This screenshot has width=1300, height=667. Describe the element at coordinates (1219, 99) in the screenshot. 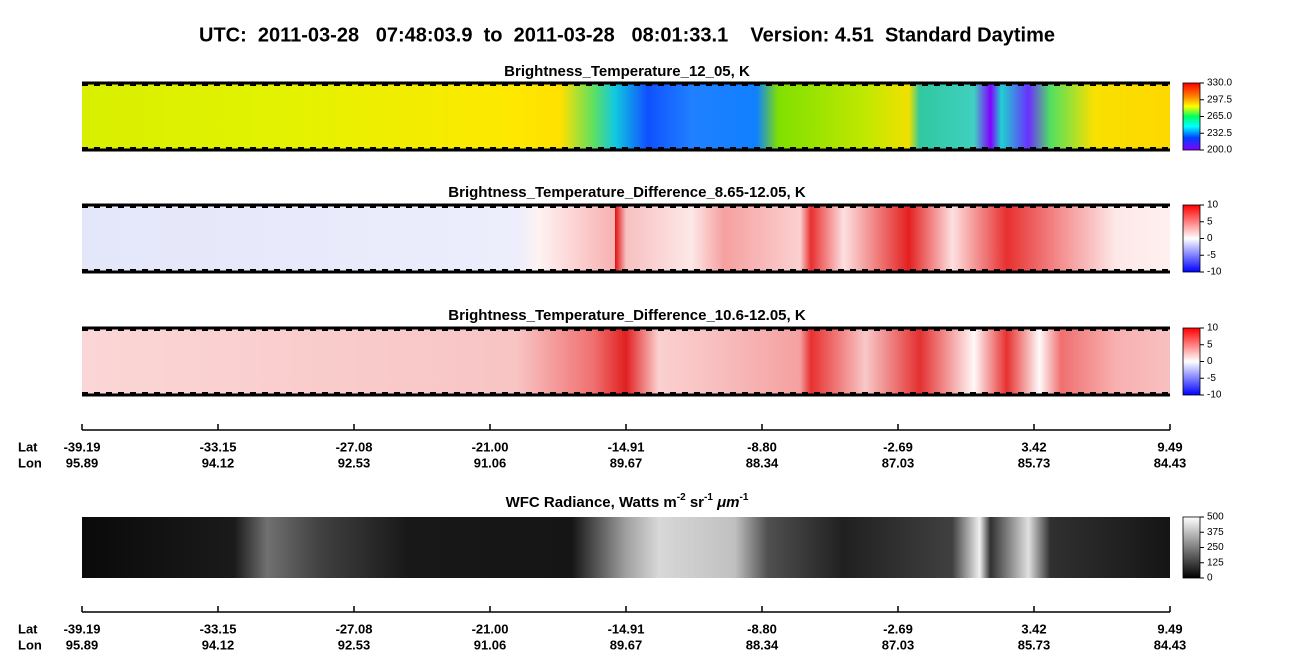

I see `colorbar-label: 297.5` at that location.